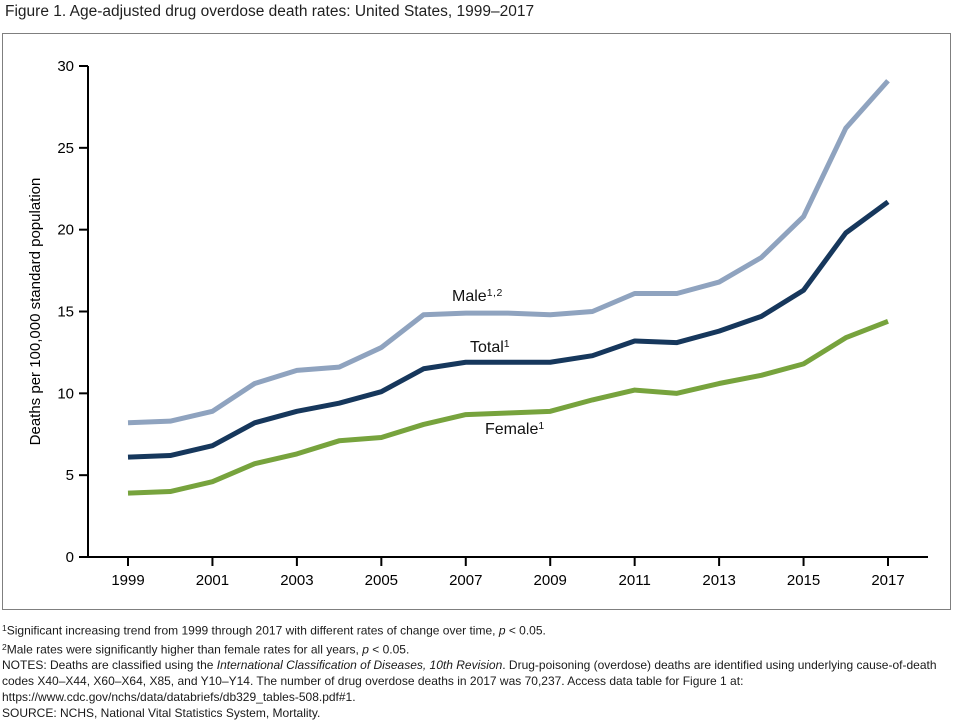 This screenshot has height=721, width=960. What do you see at coordinates (381, 580) in the screenshot?
I see `x-tick-label: 2005` at bounding box center [381, 580].